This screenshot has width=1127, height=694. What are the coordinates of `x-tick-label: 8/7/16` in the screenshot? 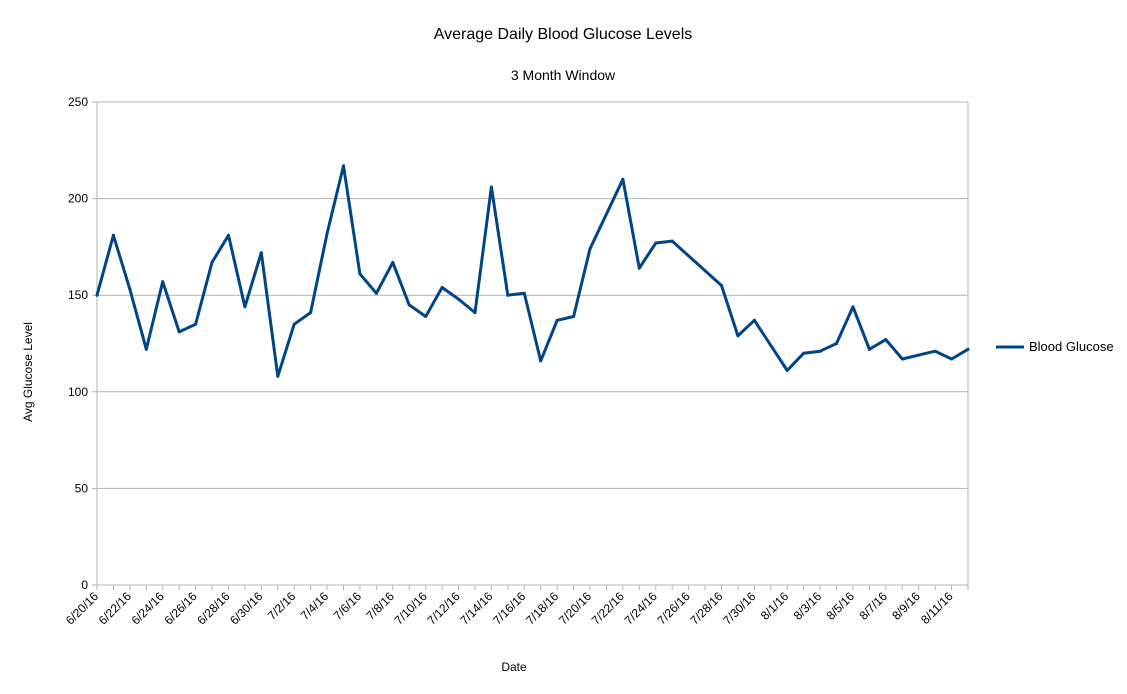 It's located at (873, 606).